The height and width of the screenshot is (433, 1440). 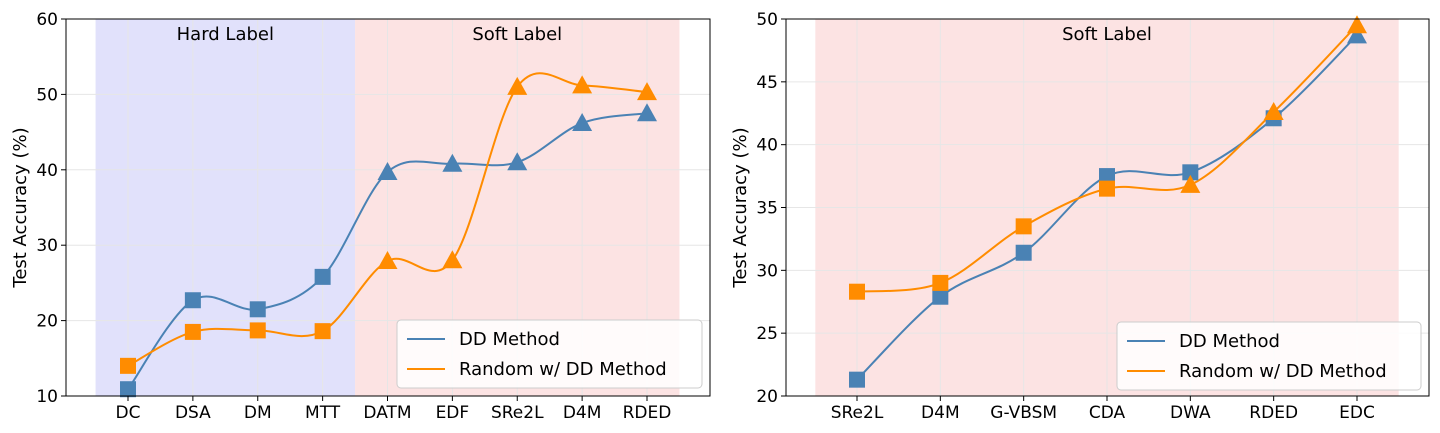 I want to click on y-tick-label: 45, so click(x=767, y=83).